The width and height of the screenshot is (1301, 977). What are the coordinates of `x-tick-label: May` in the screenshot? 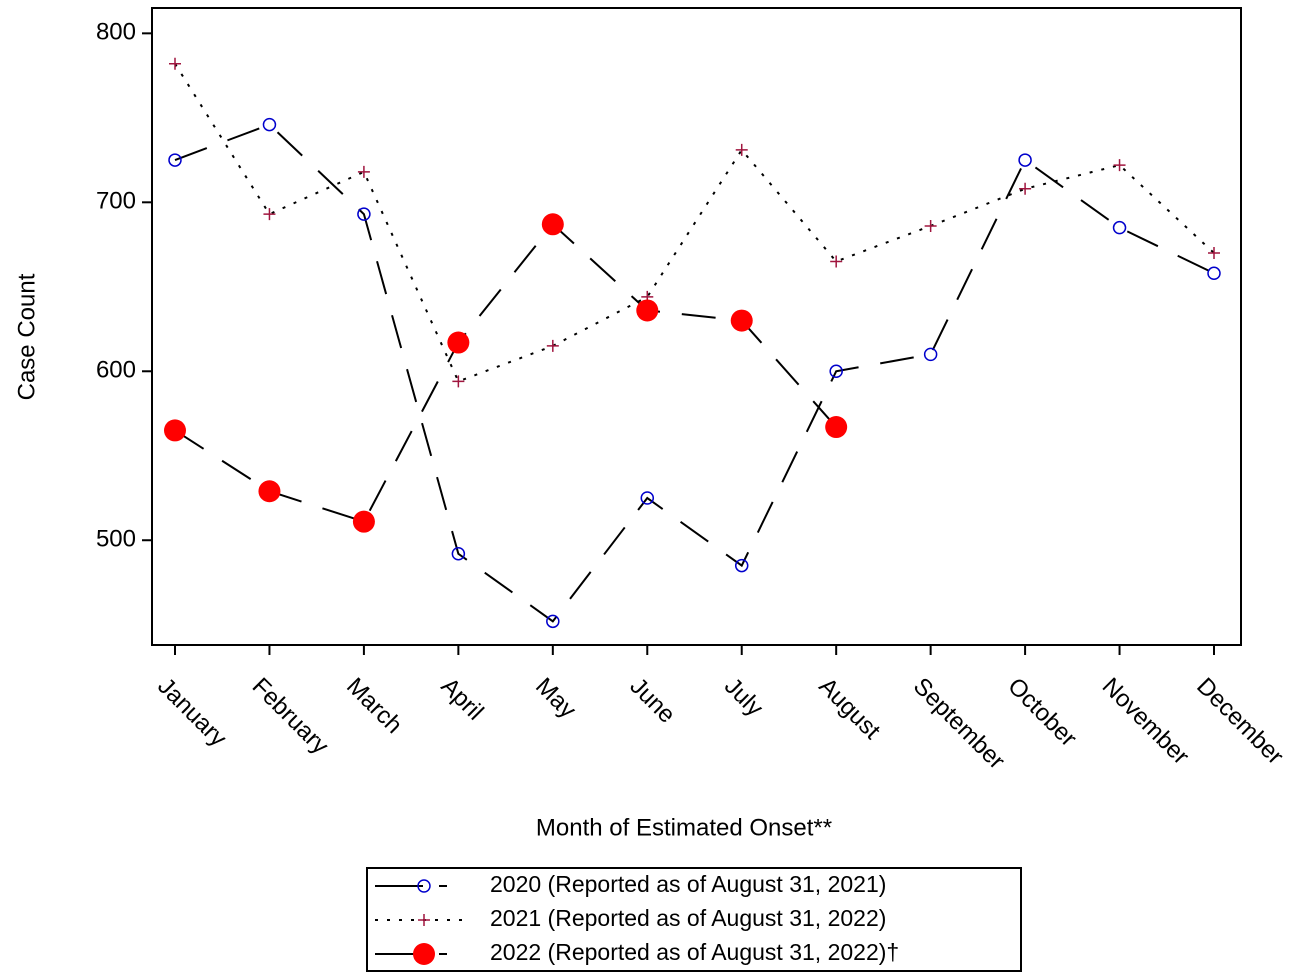 It's located at (555, 698).